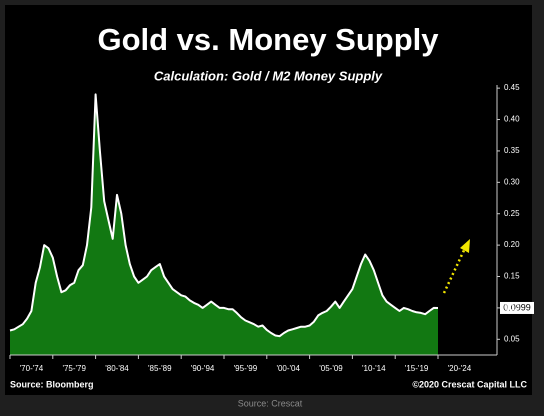  I want to click on y-tick-label: 0.40, so click(512, 119).